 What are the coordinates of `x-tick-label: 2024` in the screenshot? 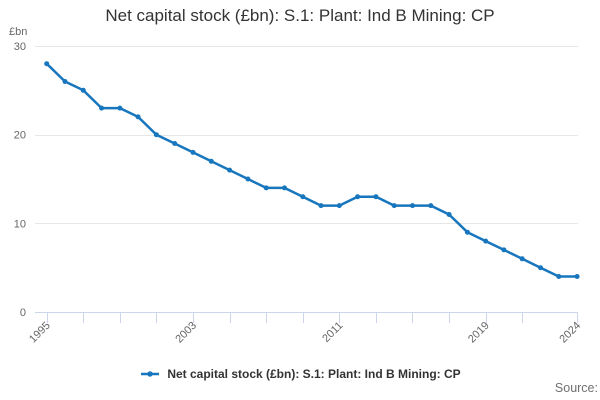 It's located at (570, 333).